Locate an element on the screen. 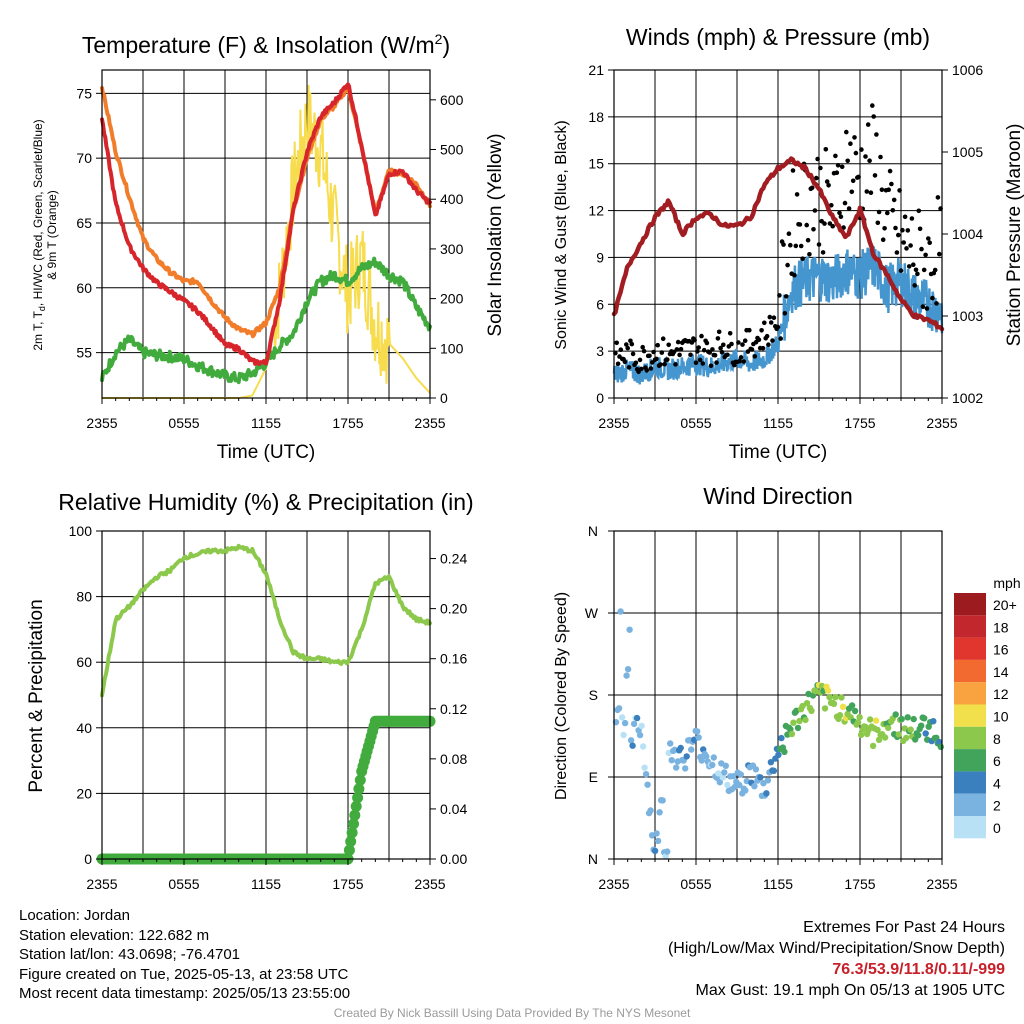 This screenshot has height=1024, width=1024. y-tick-label: 3 is located at coordinates (600, 351).